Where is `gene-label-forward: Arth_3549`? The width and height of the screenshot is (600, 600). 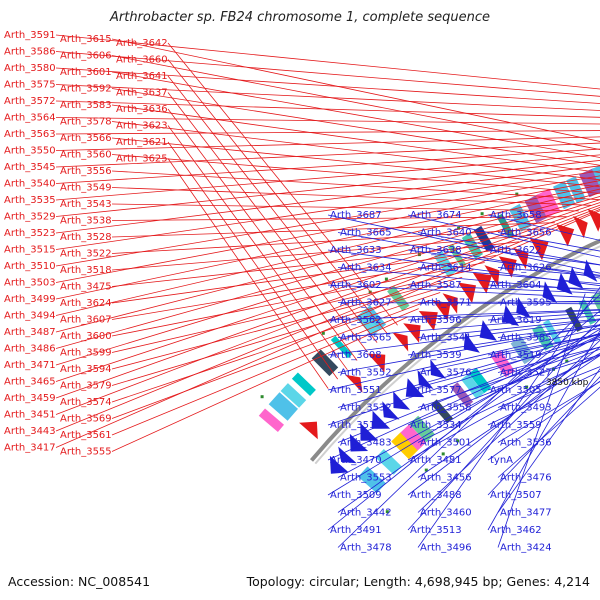
gene-label-forward: Arth_3549 is located at coordinates (86, 188).